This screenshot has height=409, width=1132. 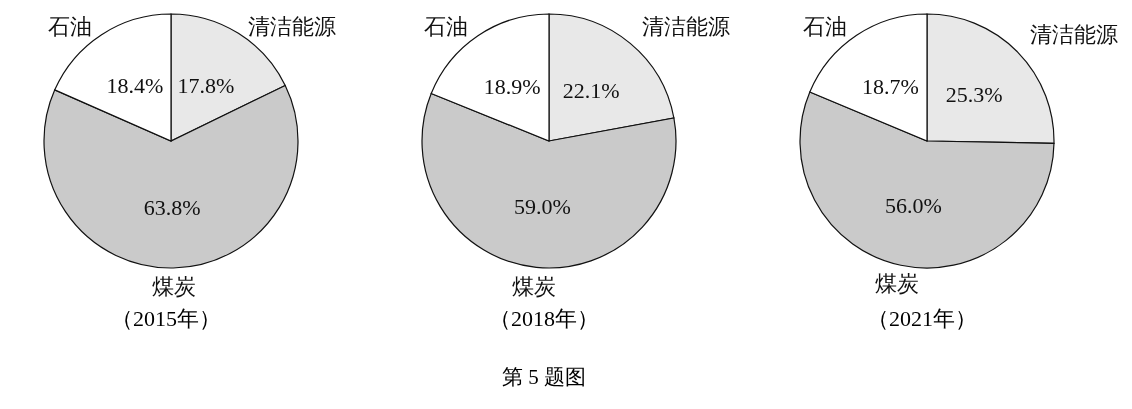 What do you see at coordinates (512, 86) in the screenshot?
I see `data-label: 18.9%` at bounding box center [512, 86].